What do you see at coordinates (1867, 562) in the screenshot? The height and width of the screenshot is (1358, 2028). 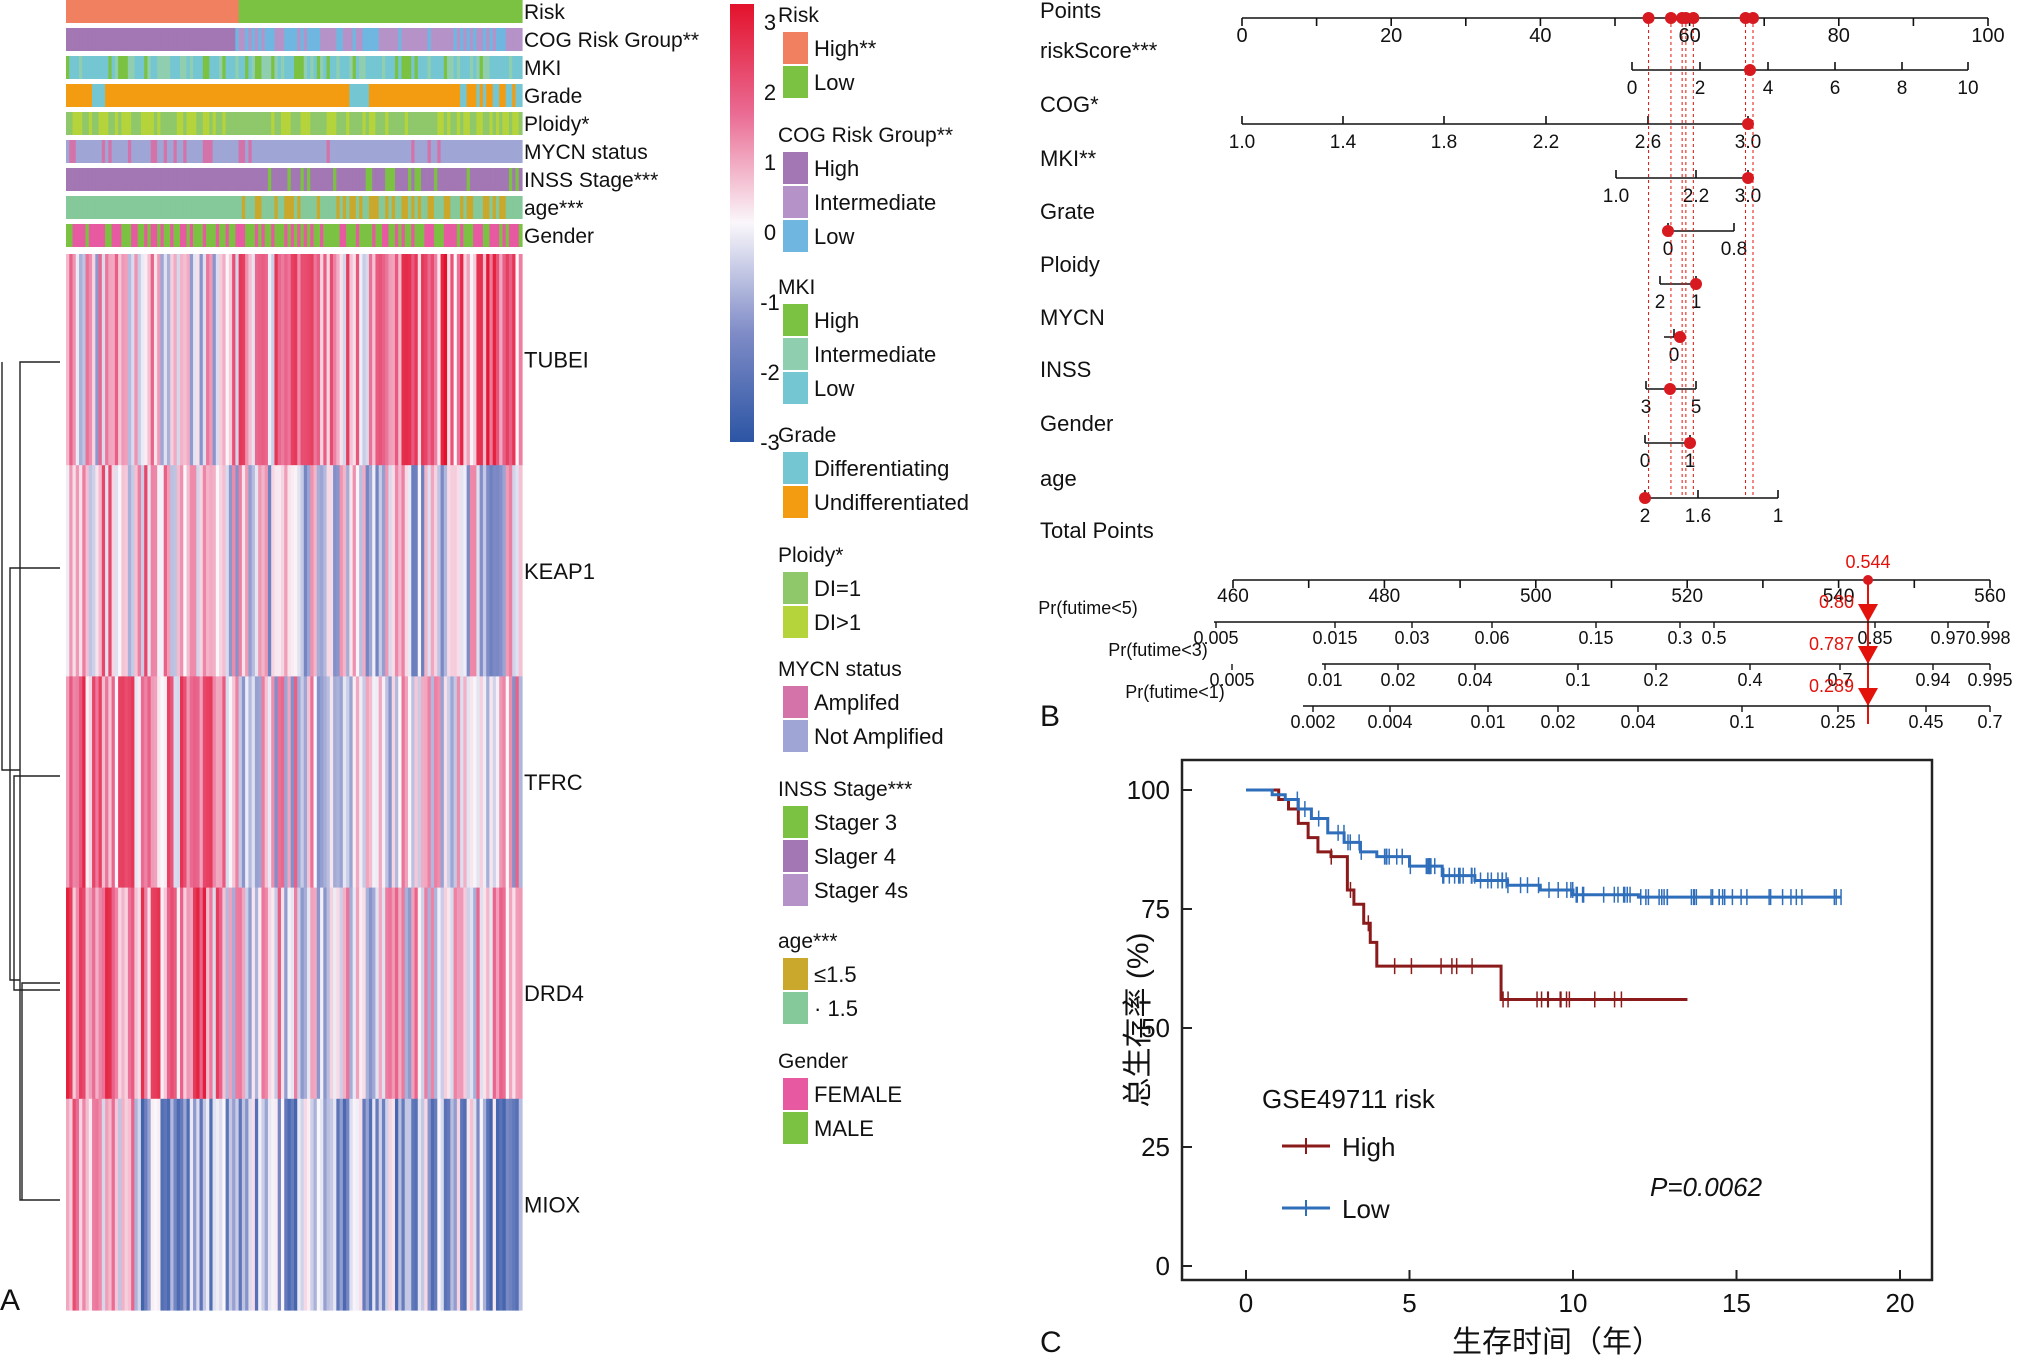 I see `total-points-value: 0.544` at bounding box center [1867, 562].